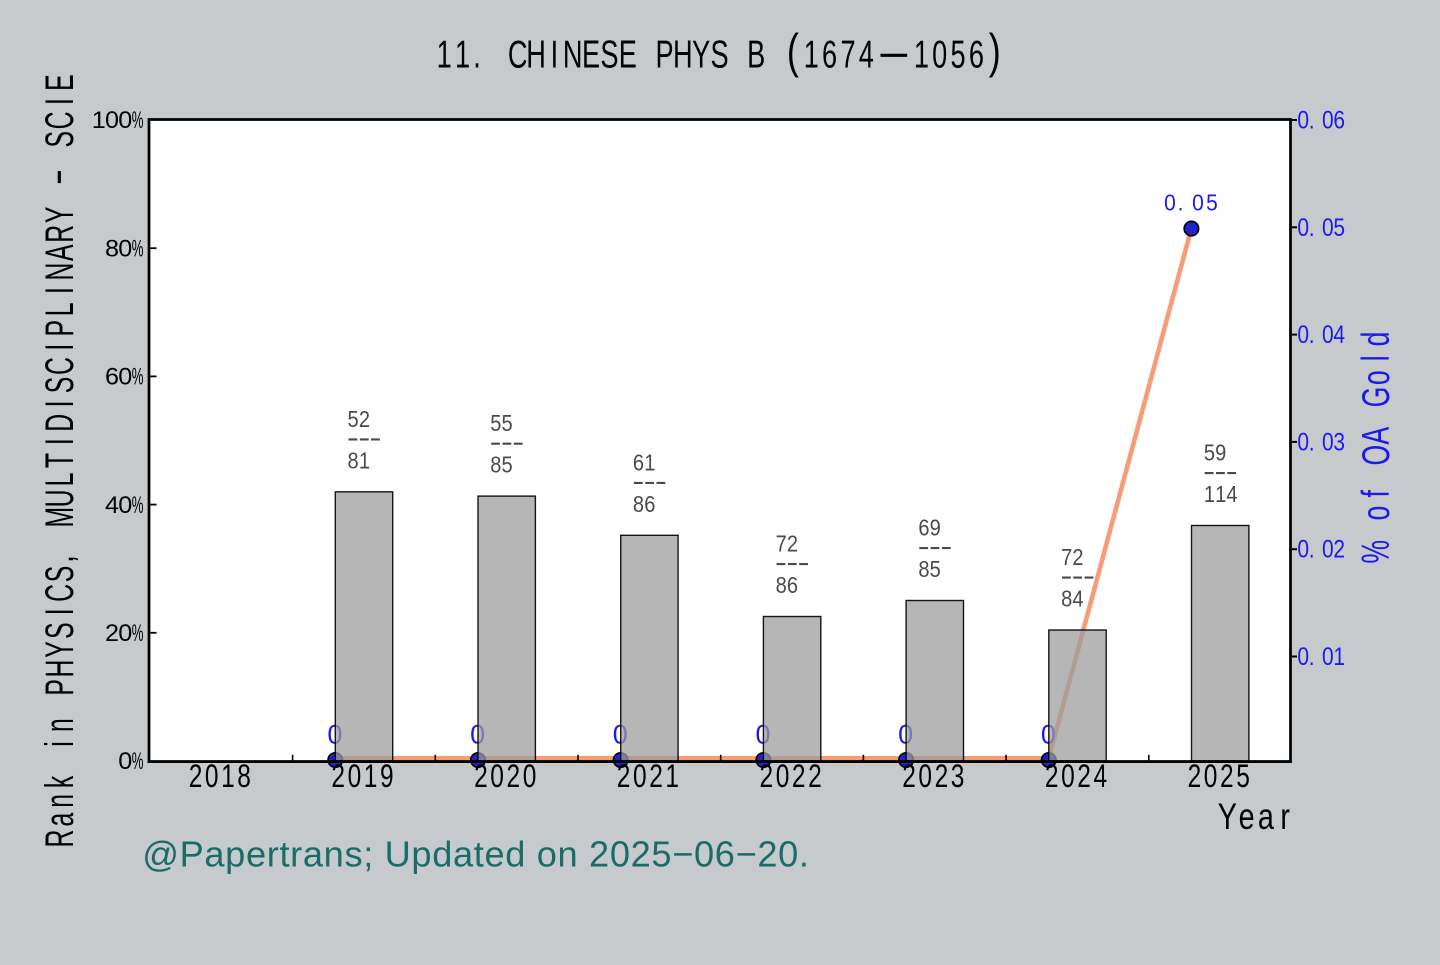 The image size is (1440, 965). What do you see at coordinates (1247, 817) in the screenshot?
I see `svg-text: e` at bounding box center [1247, 817].